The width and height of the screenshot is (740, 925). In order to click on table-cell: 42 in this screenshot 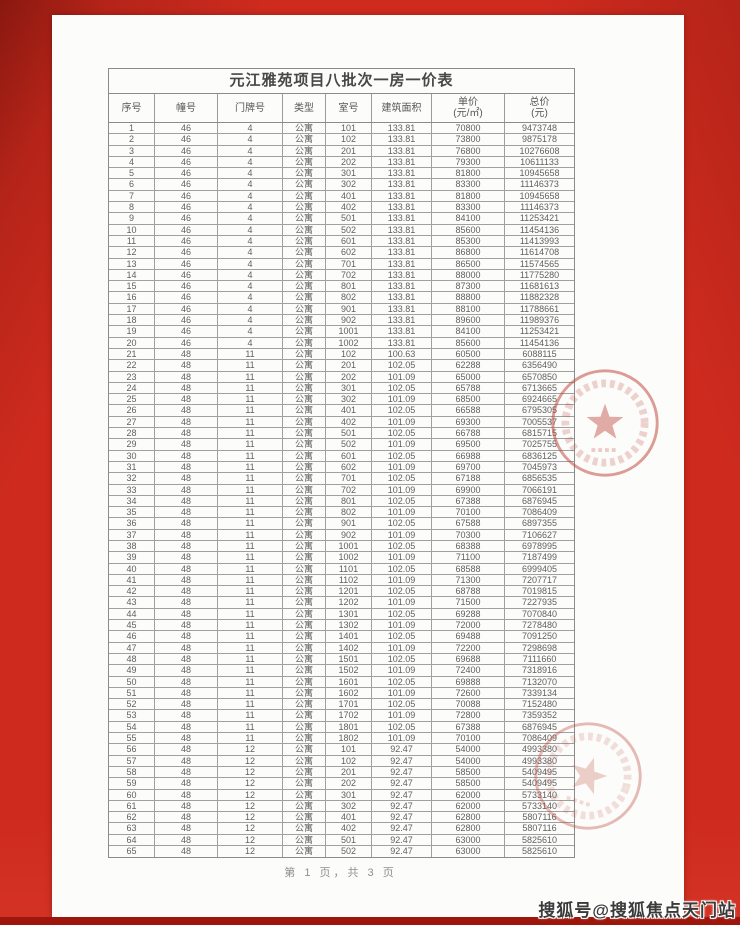, I will do `click(132, 592)`.